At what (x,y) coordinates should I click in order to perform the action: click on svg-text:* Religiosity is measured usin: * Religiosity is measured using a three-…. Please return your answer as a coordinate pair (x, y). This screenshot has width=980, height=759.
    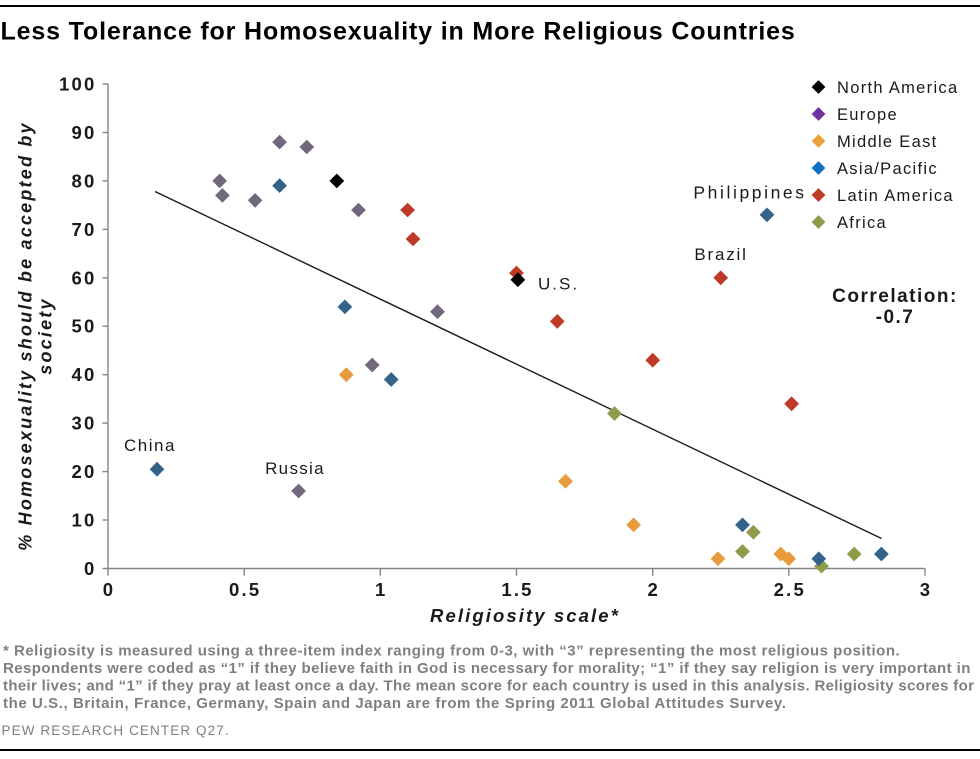
    Looking at the image, I should click on (451, 651).